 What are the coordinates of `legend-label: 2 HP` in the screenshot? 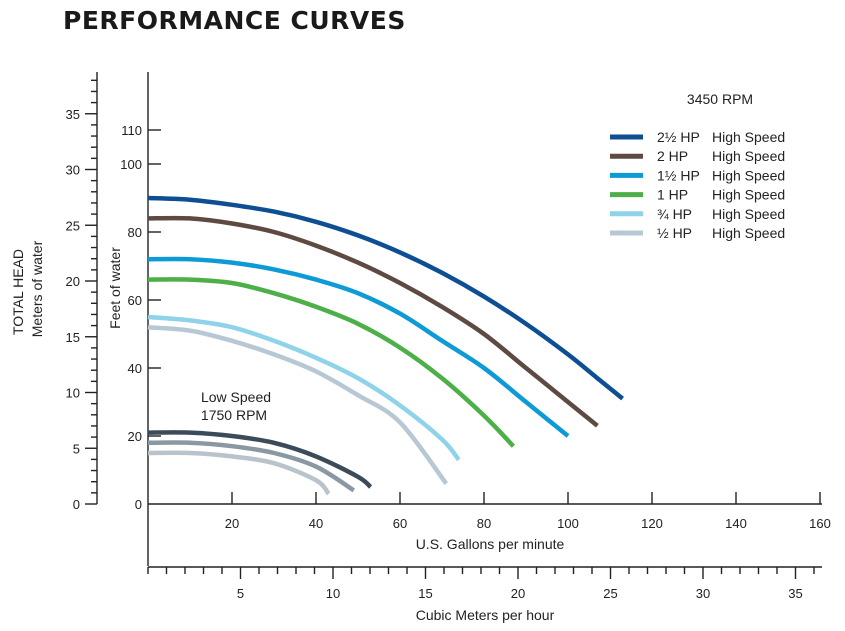 It's located at (672, 156).